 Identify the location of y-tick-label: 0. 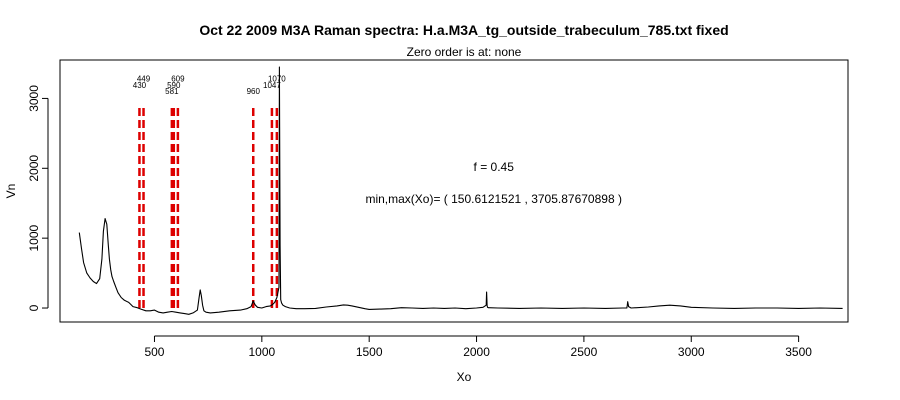
(34, 307).